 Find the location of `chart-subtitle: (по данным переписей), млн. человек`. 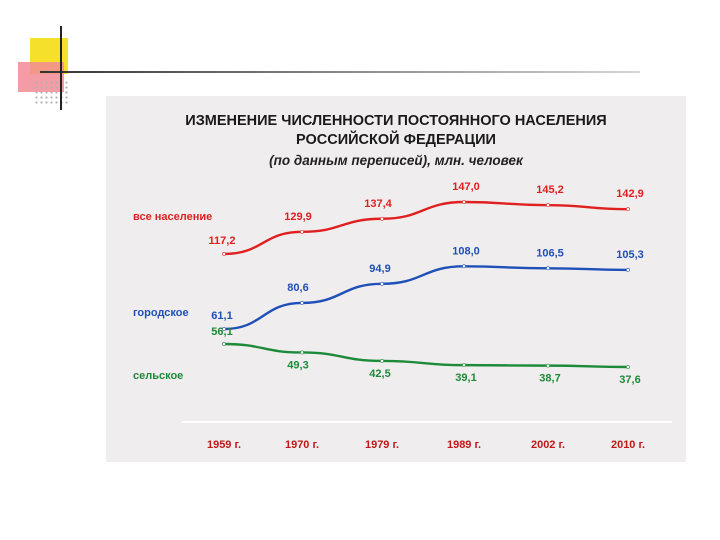

chart-subtitle: (по данным переписей), млн. человек is located at coordinates (396, 160).